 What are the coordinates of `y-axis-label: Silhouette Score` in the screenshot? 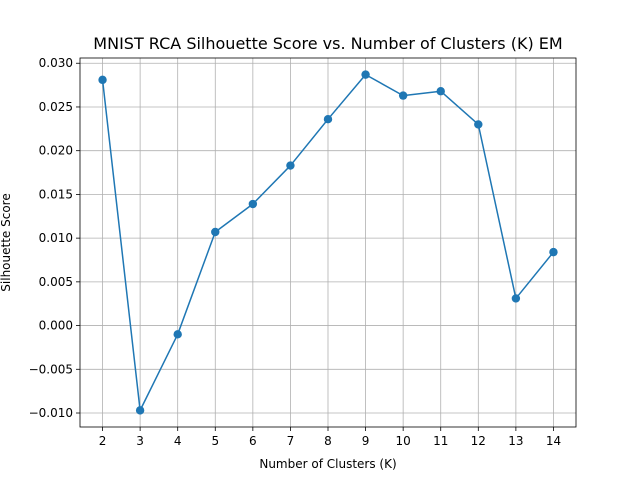 It's located at (6, 242).